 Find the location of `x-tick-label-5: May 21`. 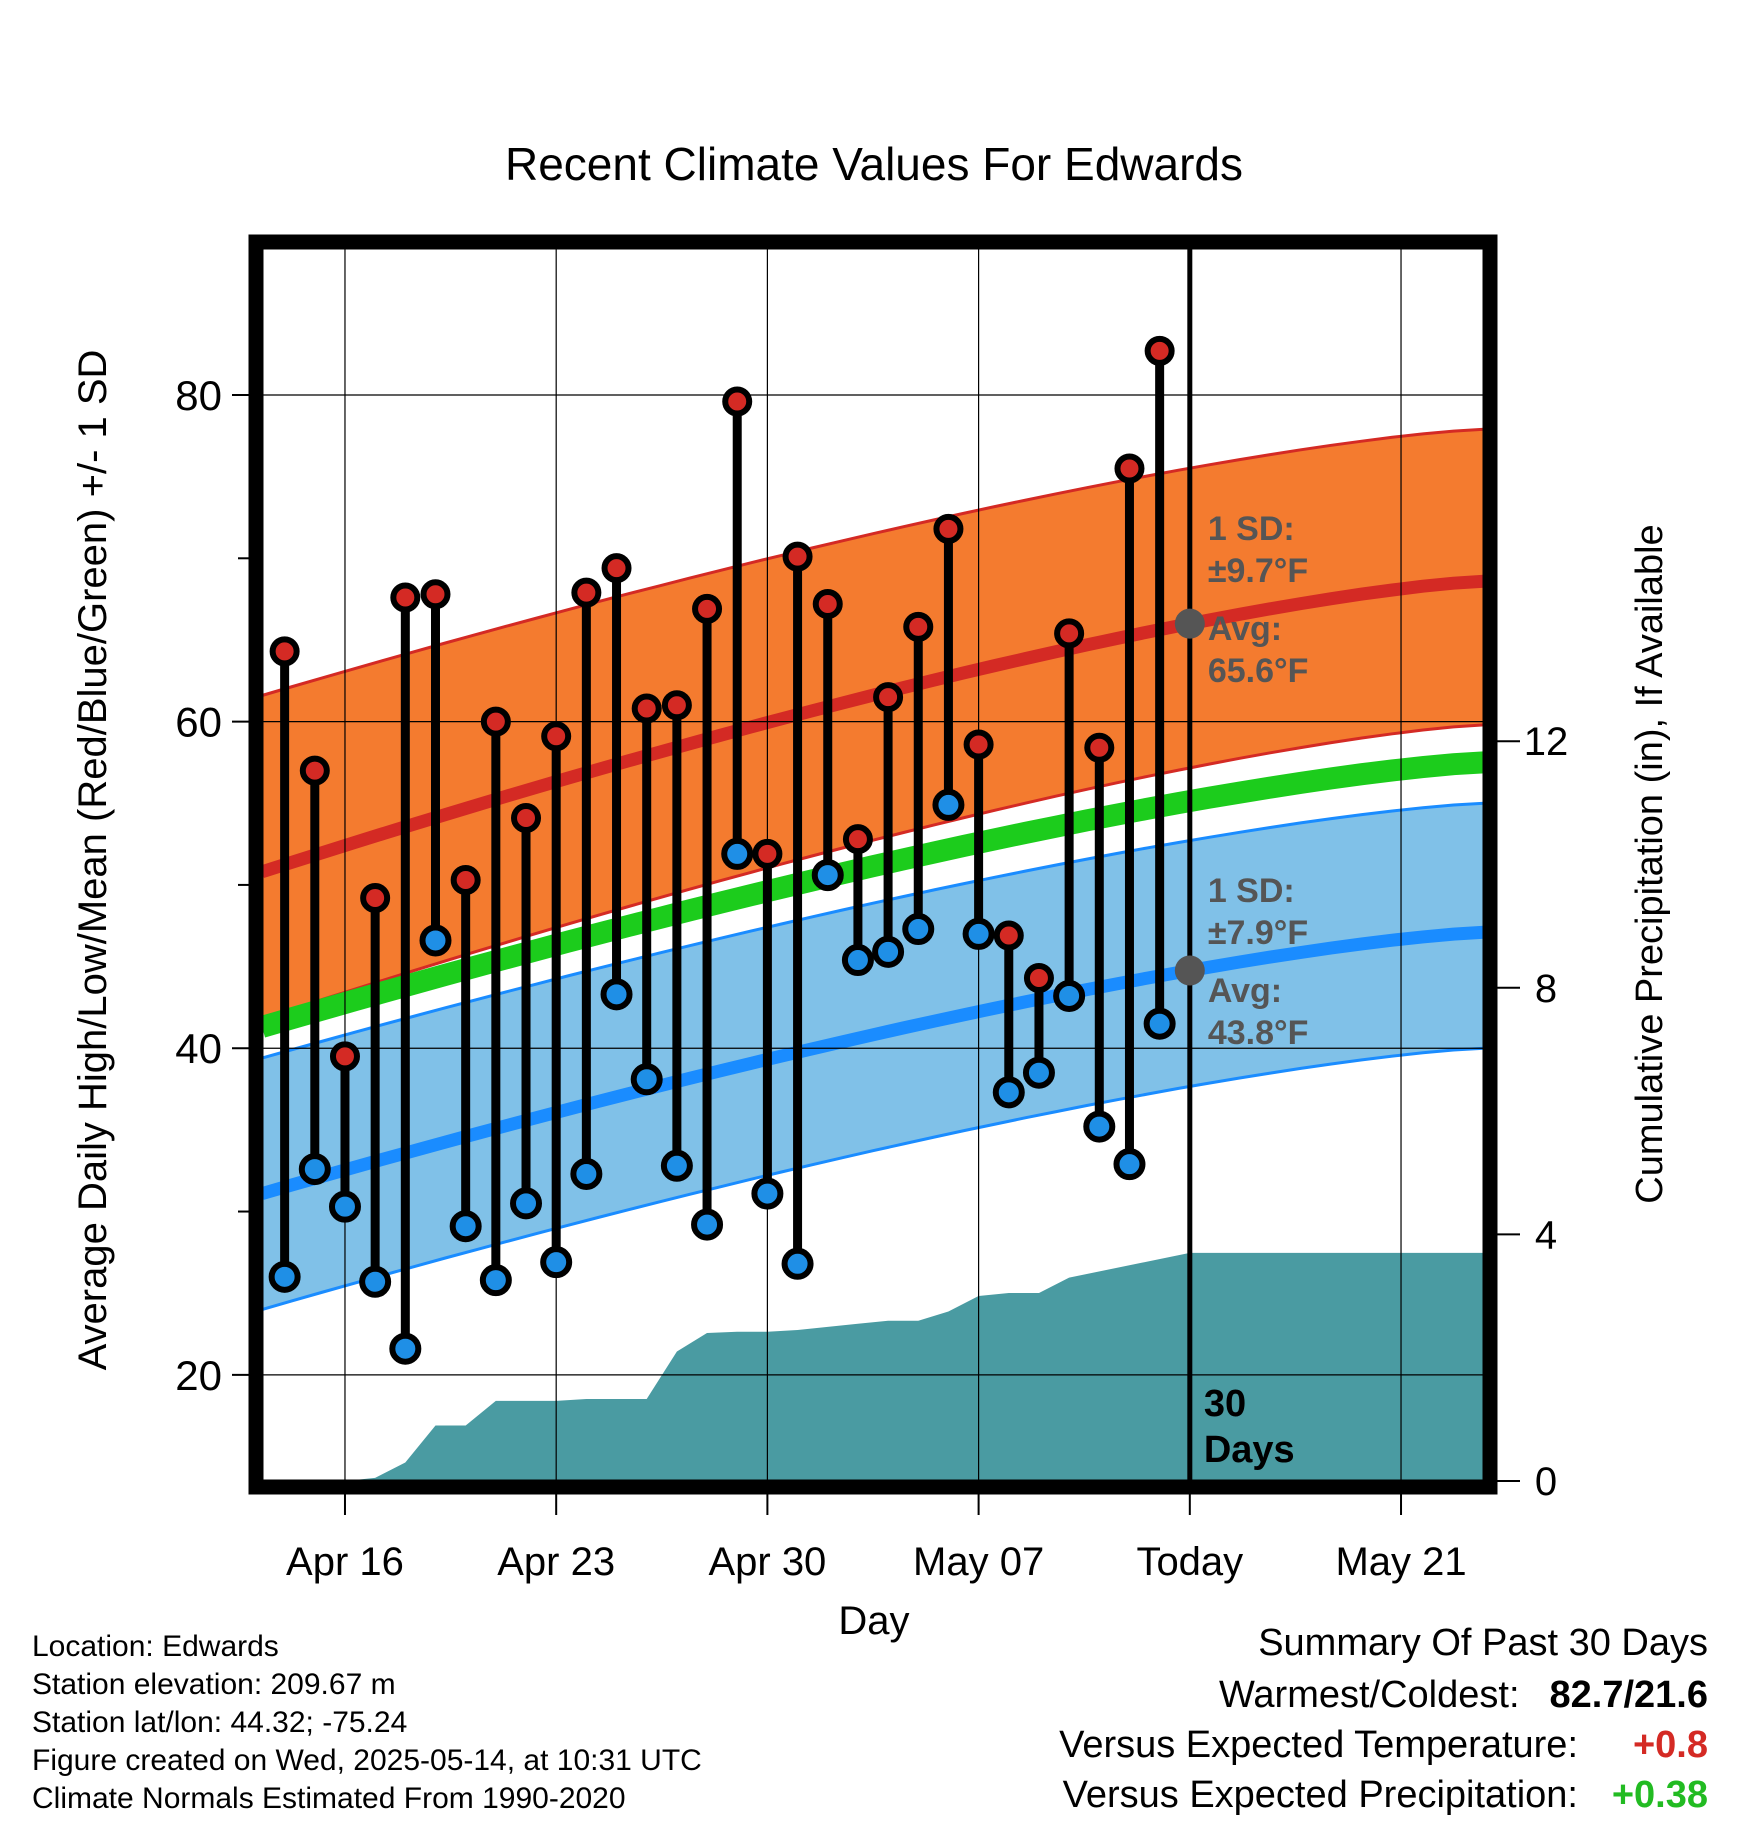

x-tick-label-5: May 21 is located at coordinates (1400, 1562).